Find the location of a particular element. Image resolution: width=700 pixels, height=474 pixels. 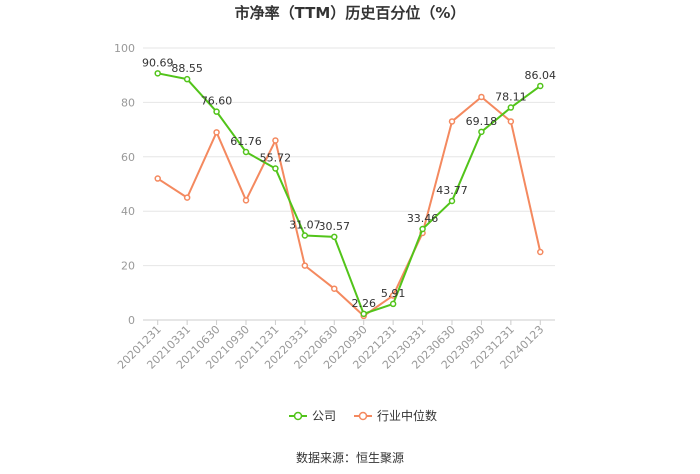

y-tick-label: 80 is located at coordinates (128, 102).